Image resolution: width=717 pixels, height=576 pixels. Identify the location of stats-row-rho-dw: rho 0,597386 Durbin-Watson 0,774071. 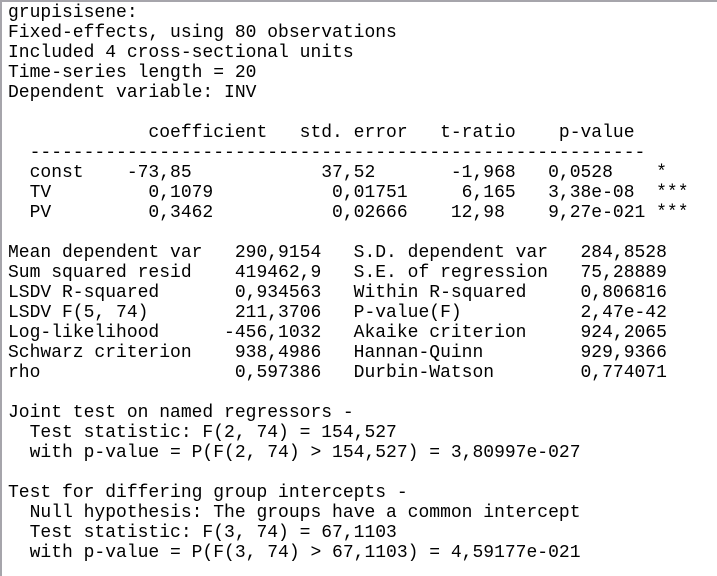
(337, 373).